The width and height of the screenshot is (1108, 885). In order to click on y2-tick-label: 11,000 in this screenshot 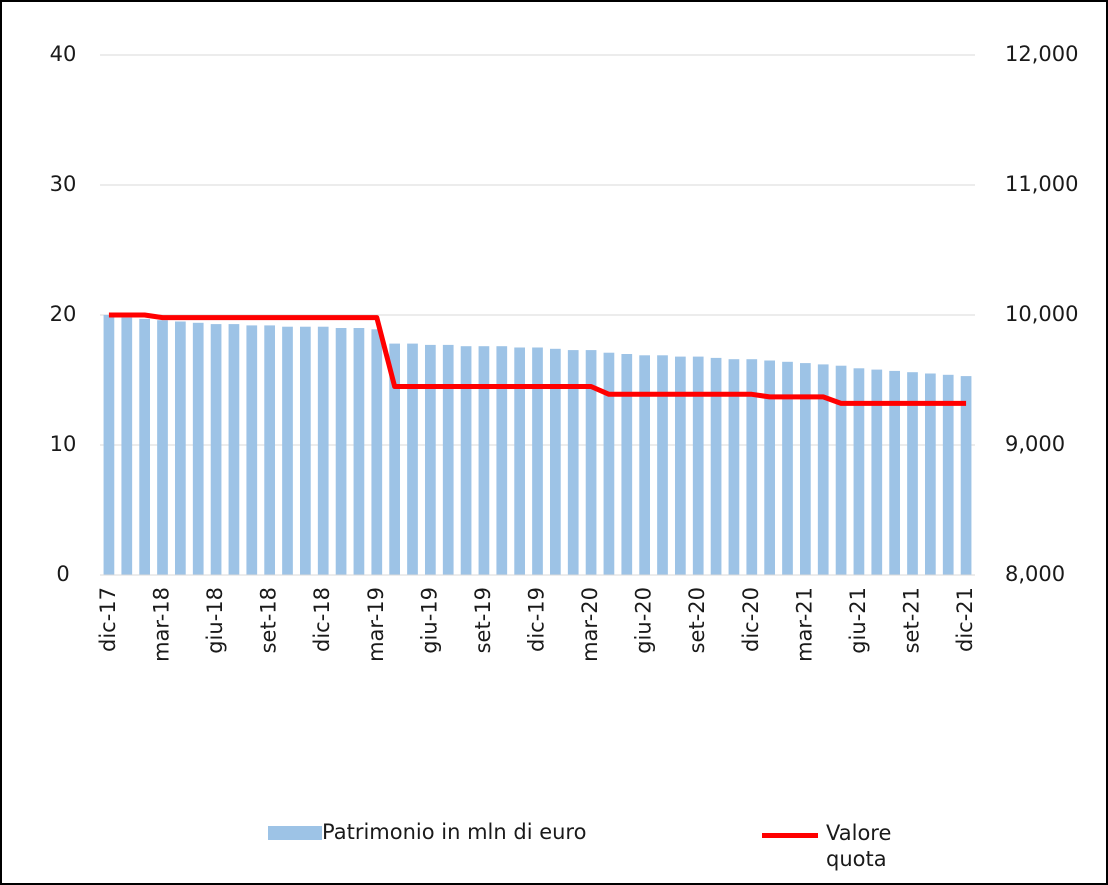, I will do `click(1041, 184)`.